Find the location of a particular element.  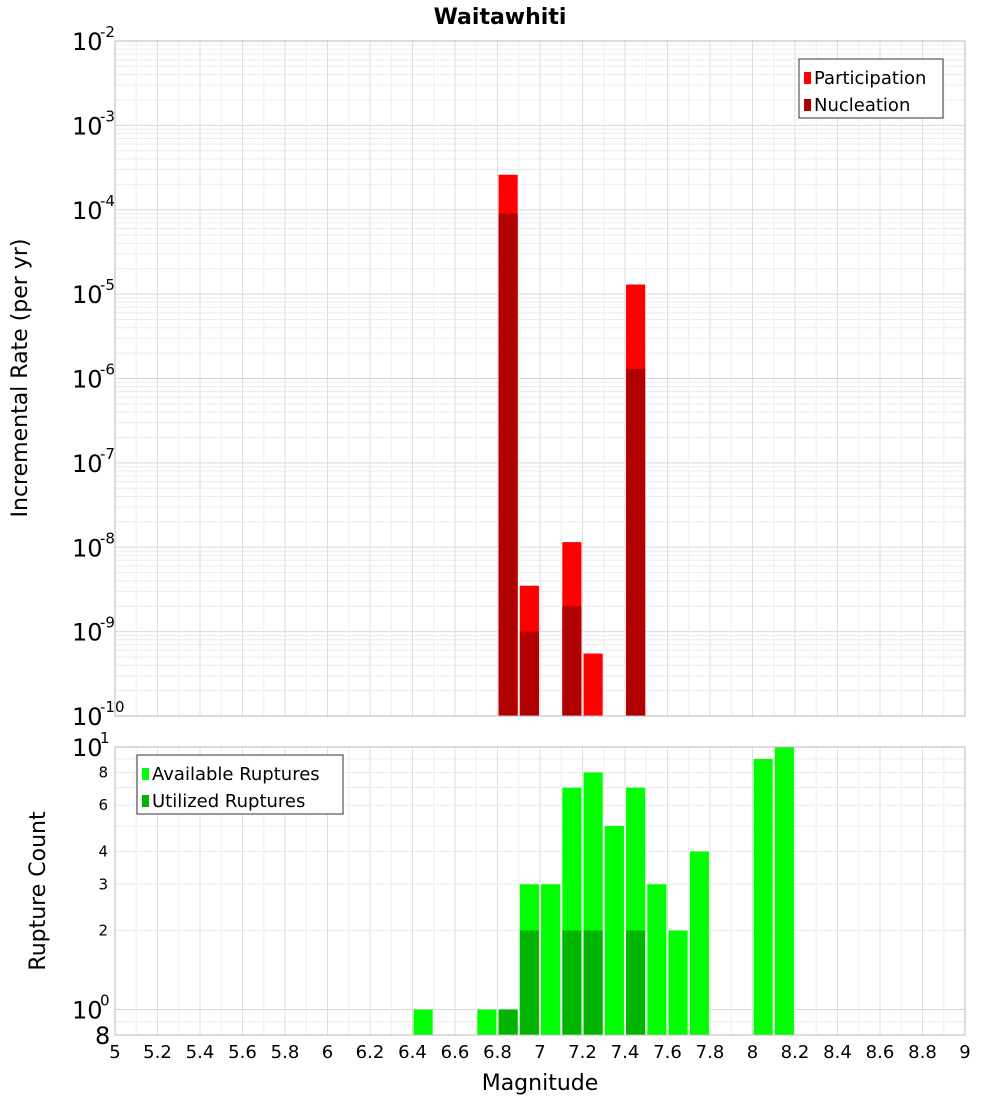

x-tick-label: 6.8 is located at coordinates (497, 1052).